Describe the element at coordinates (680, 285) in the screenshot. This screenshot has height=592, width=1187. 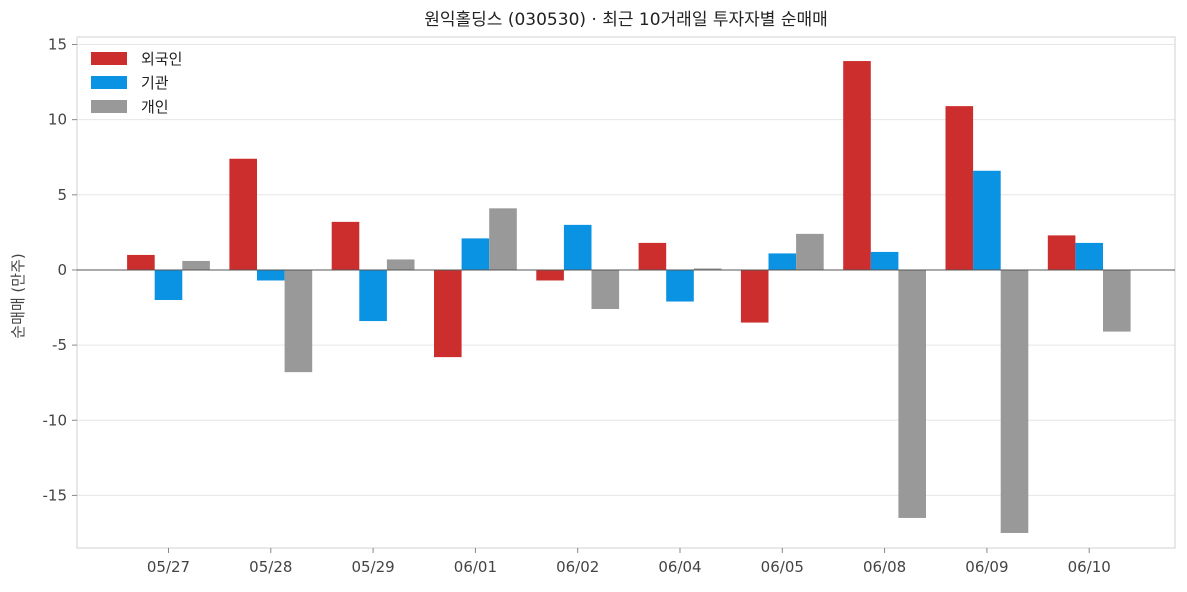
I see `bar-기관-06/04` at that location.